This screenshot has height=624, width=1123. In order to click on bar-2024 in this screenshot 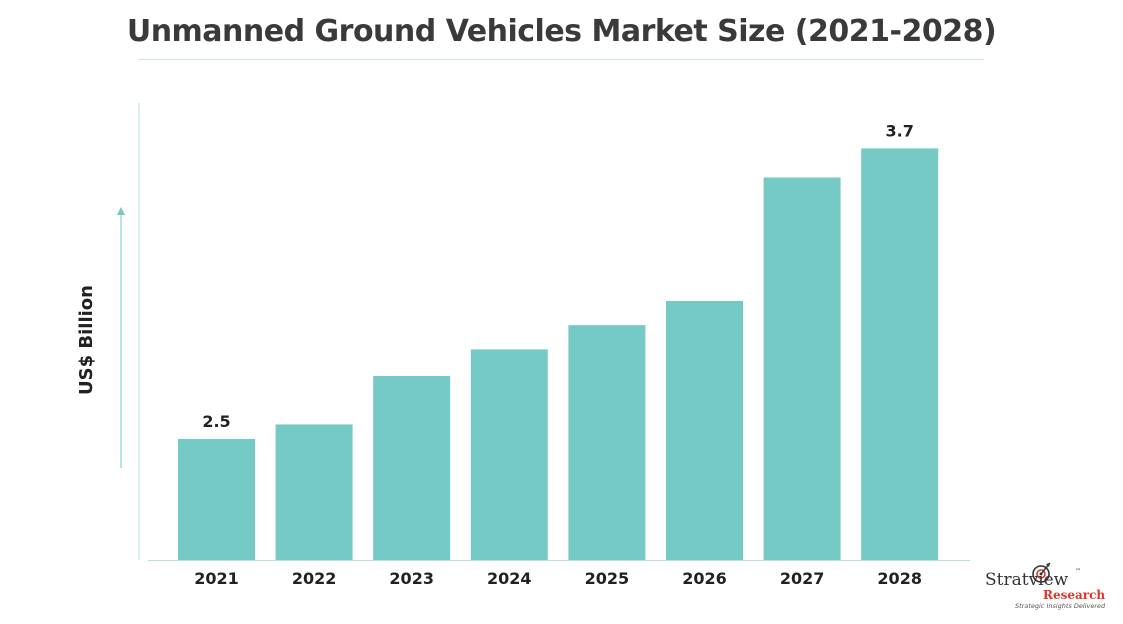, I will do `click(509, 454)`.